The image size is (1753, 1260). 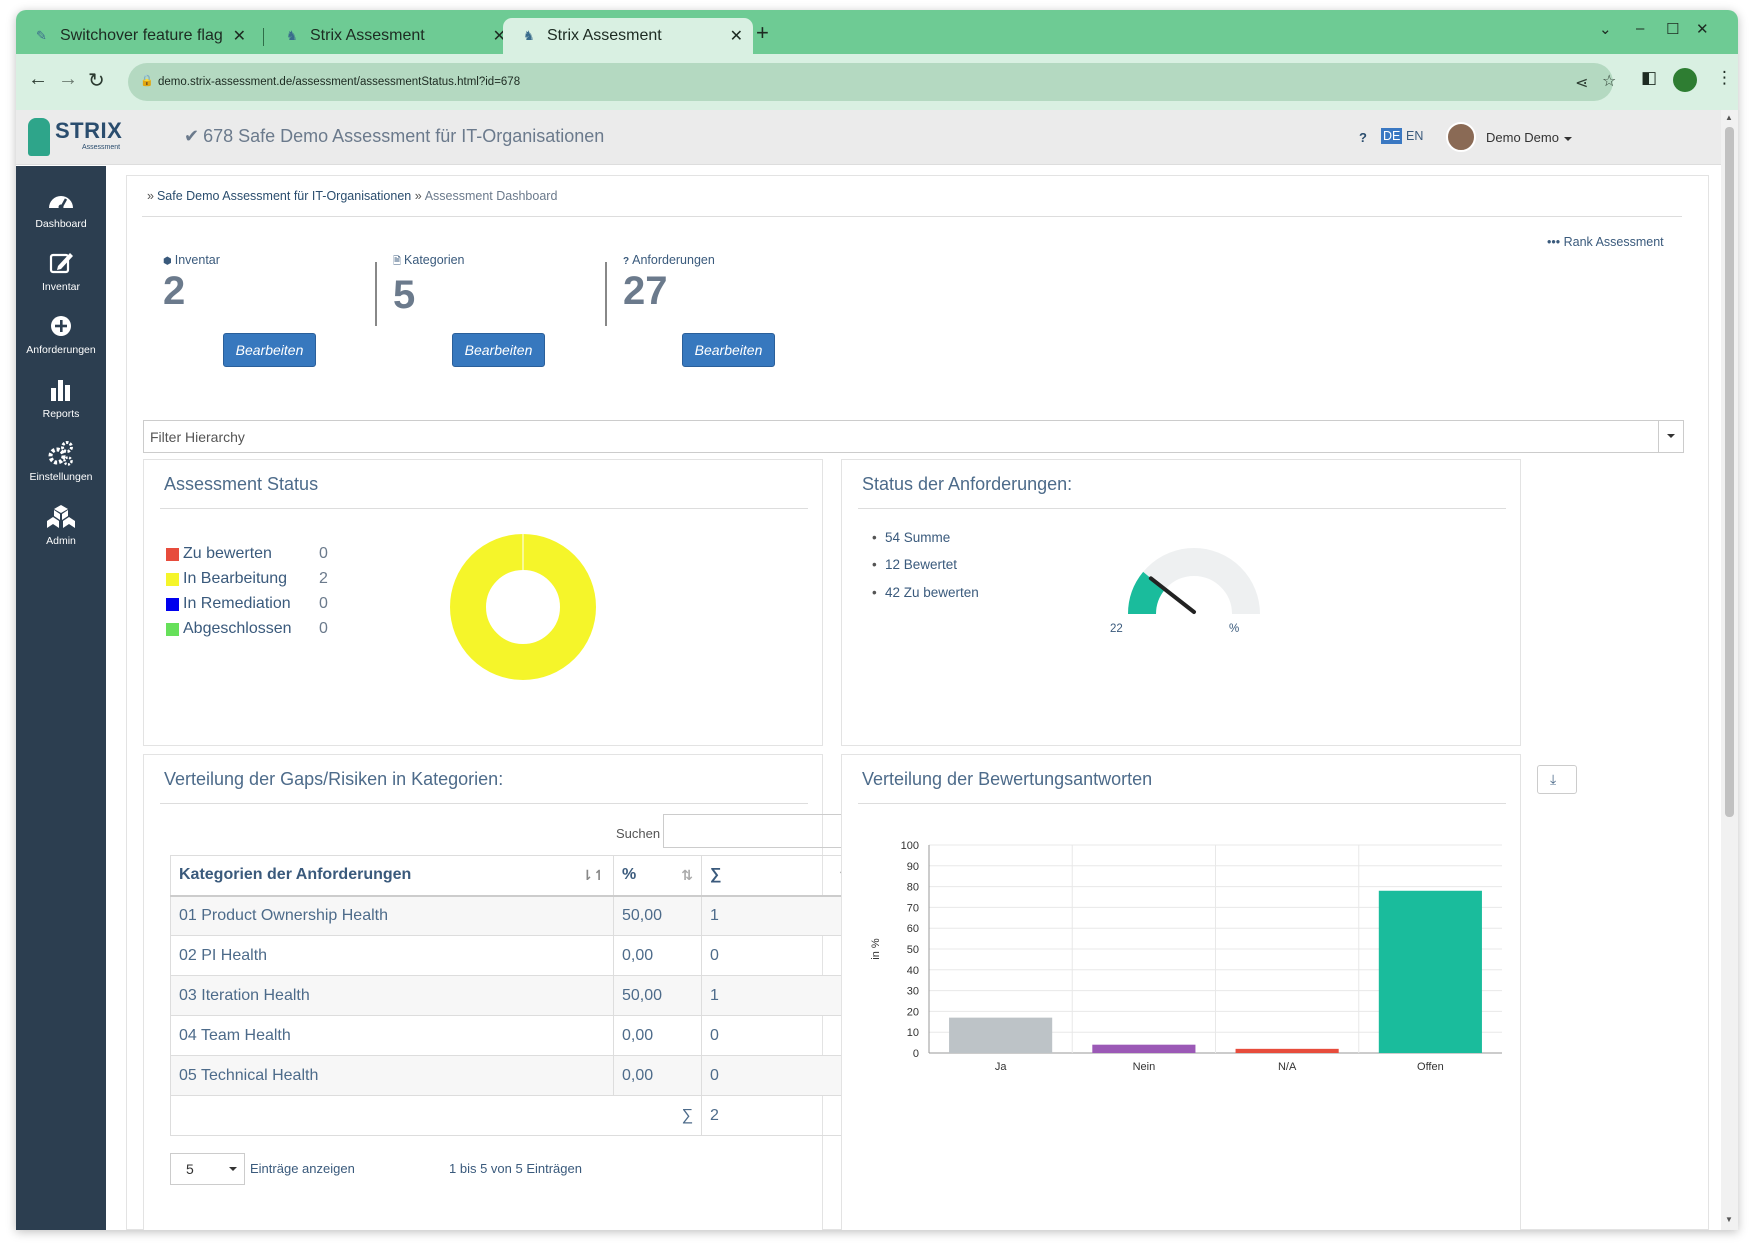 I want to click on user-menu: Demo Demo, so click(x=1529, y=137).